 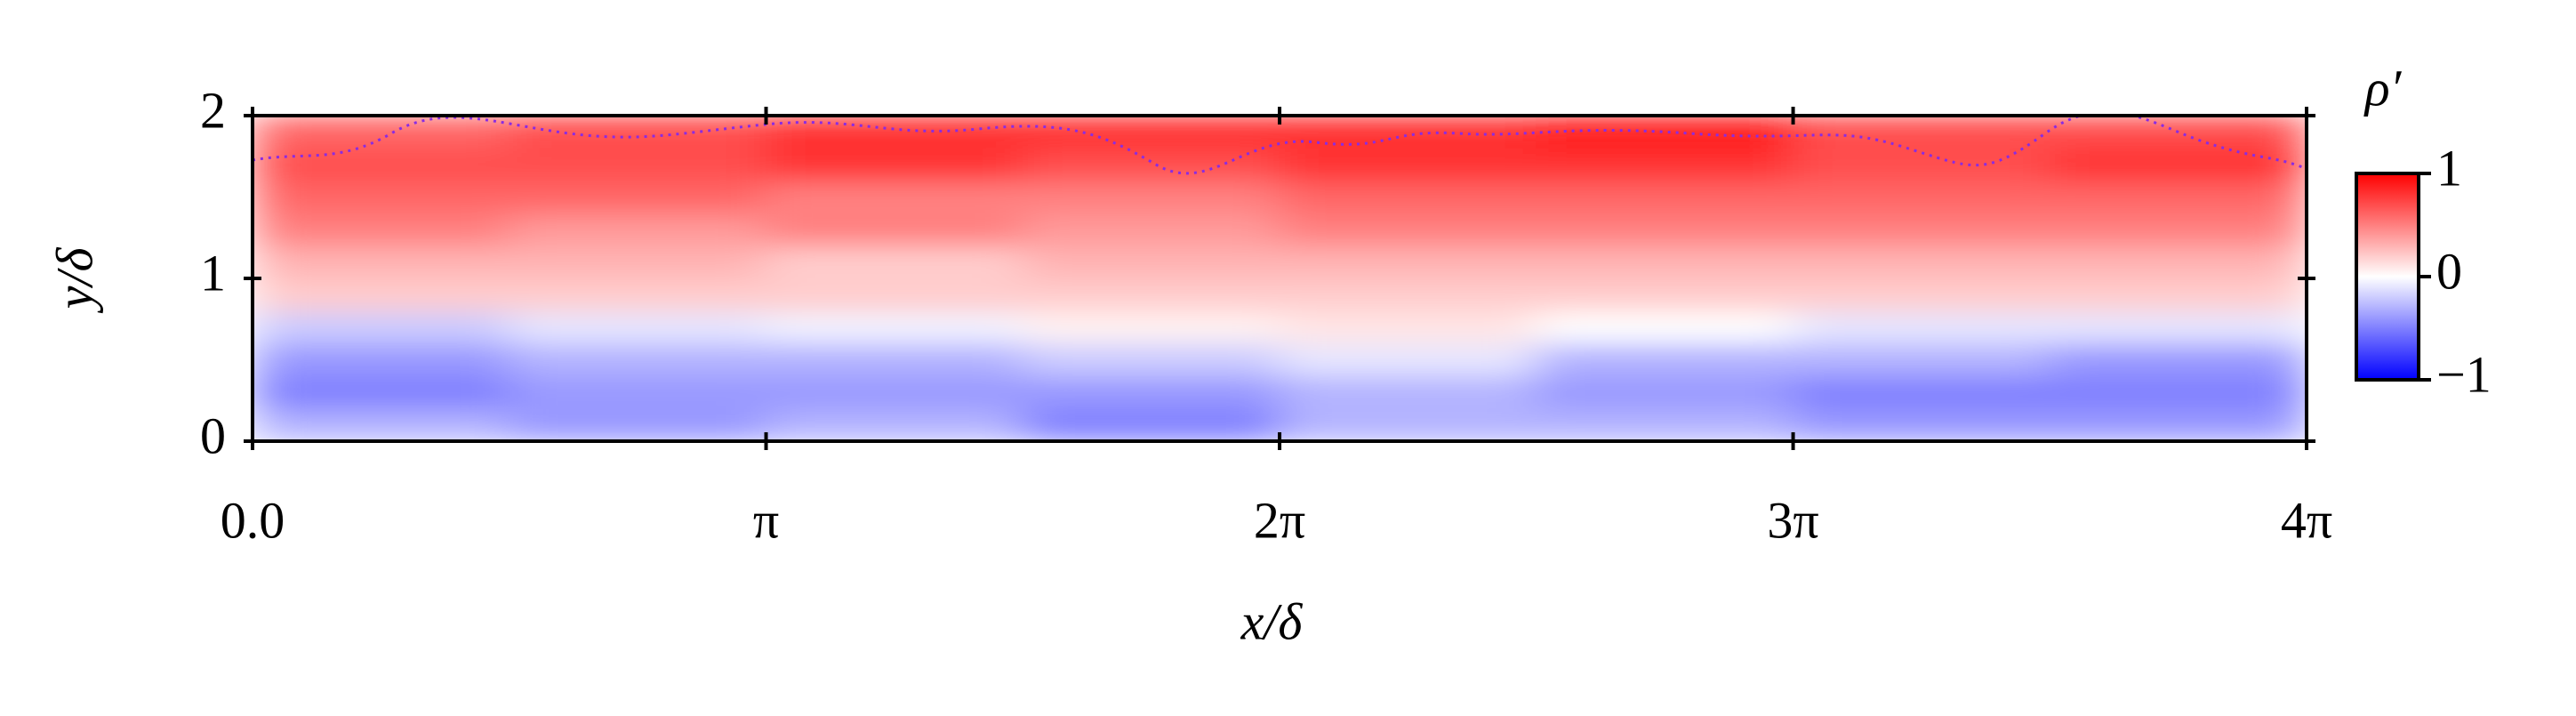 What do you see at coordinates (2306, 520) in the screenshot?
I see `x-tick-label: 4π` at bounding box center [2306, 520].